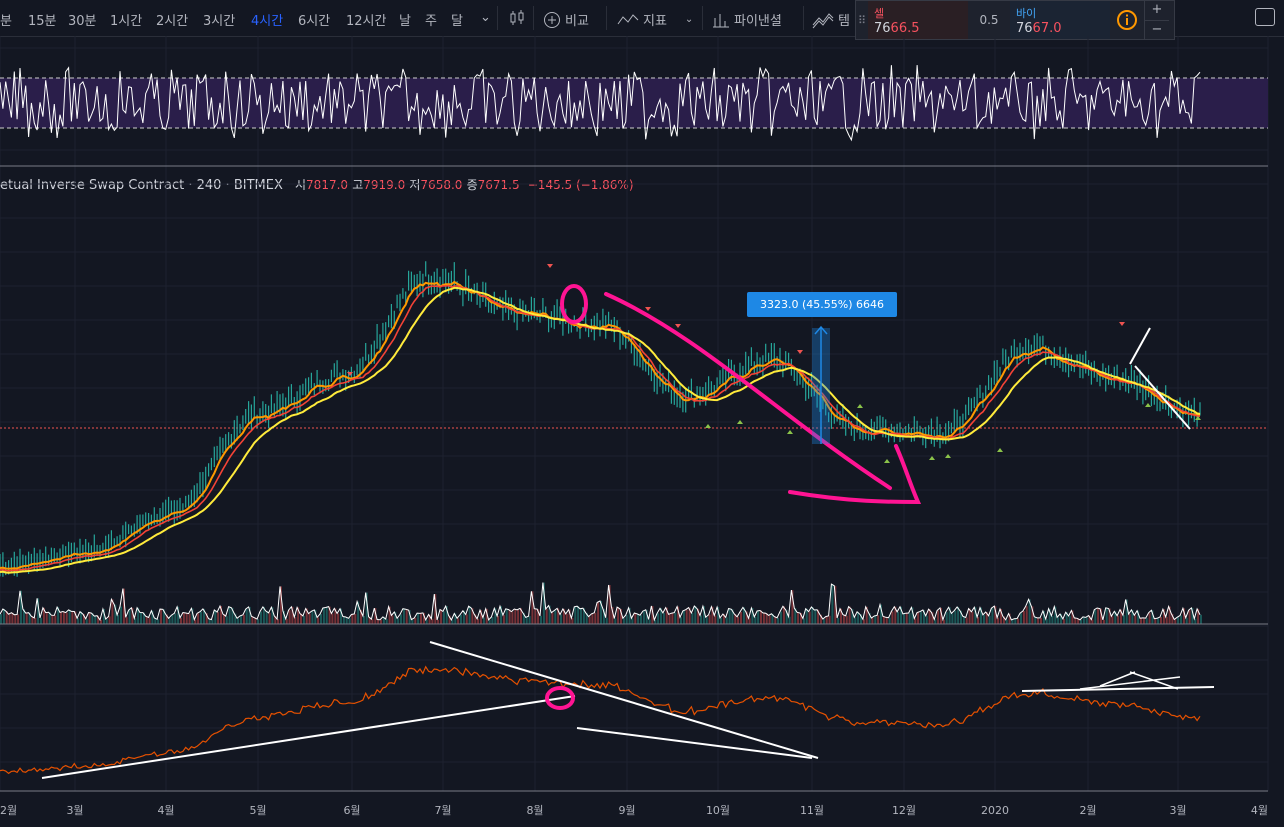  Describe the element at coordinates (879, 13) in the screenshot. I see `sell-label: 셀` at that location.